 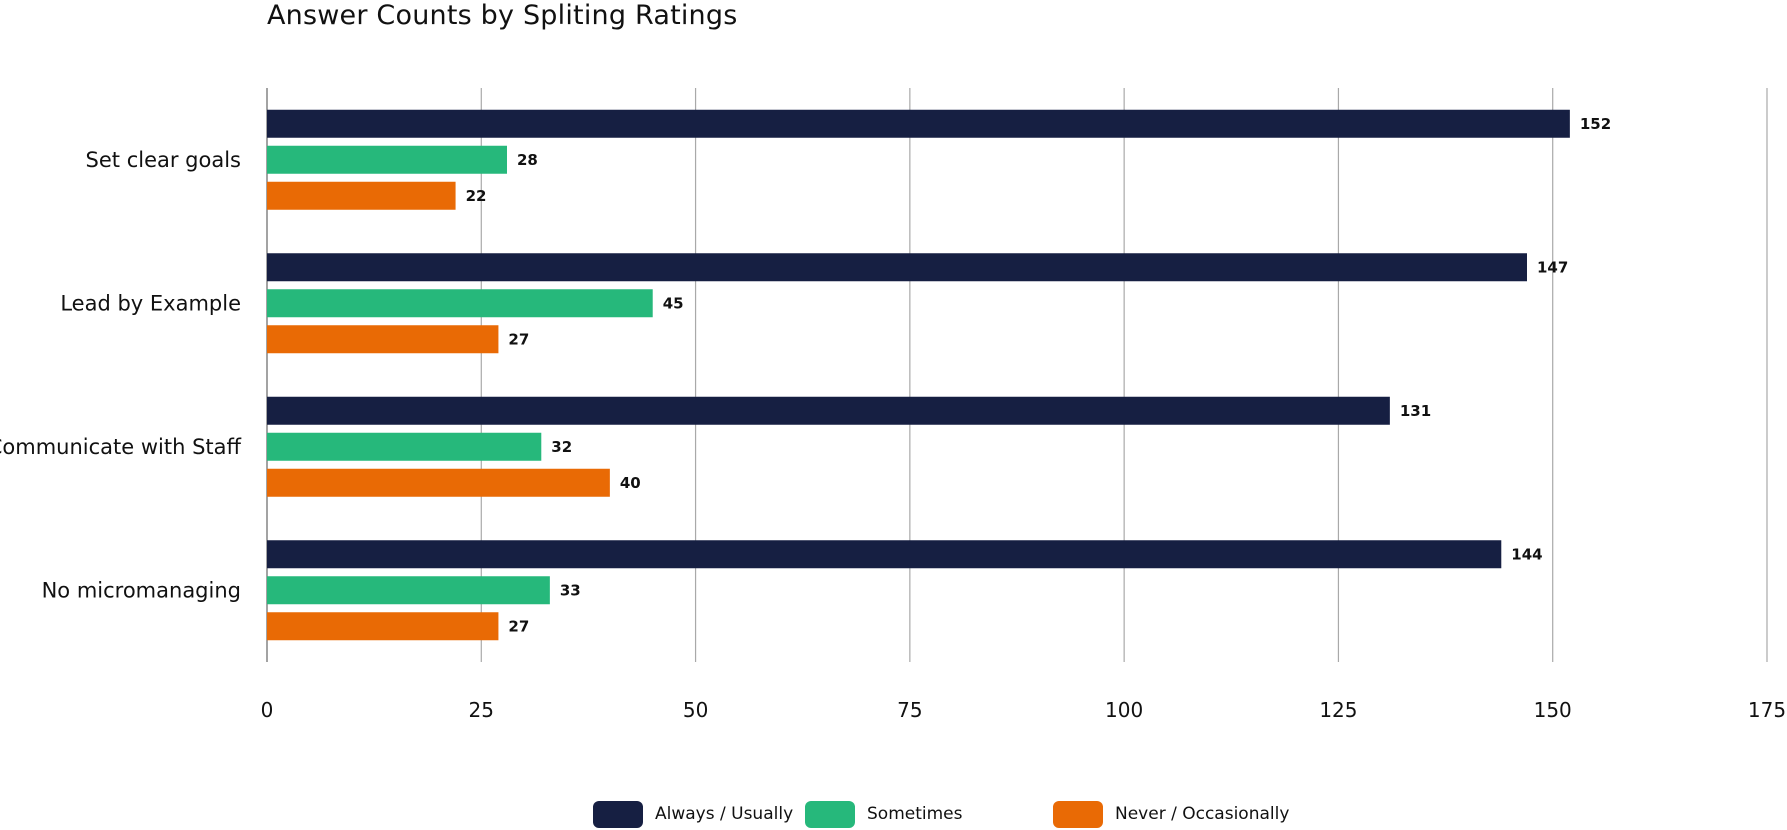 I want to click on bar-never-occasionally-lead-by-example, so click(x=383, y=339).